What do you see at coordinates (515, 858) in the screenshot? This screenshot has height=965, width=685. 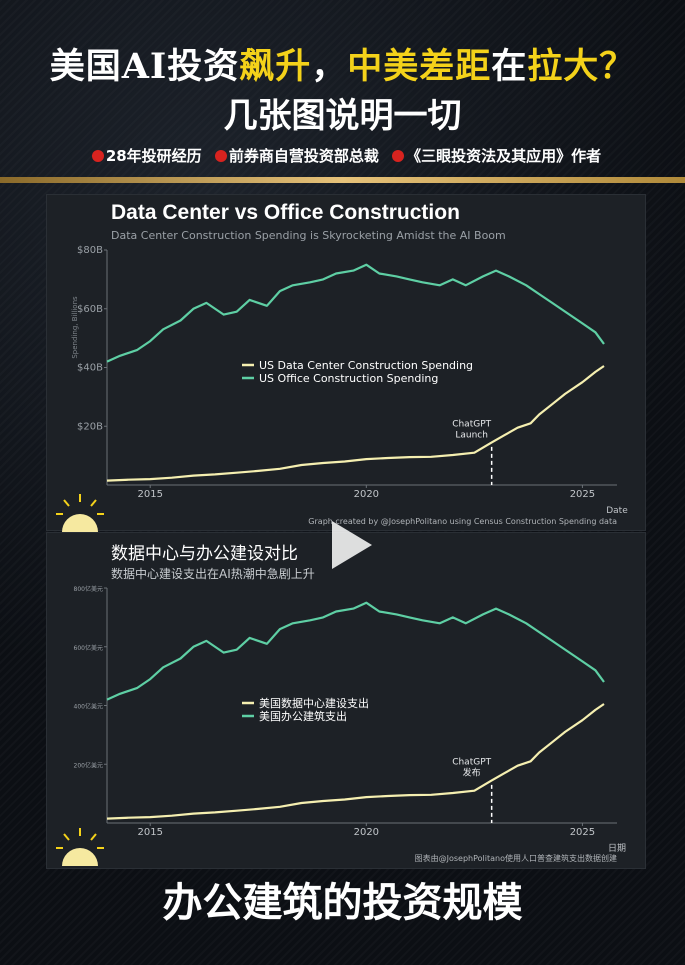 I see `chart-credit: 图表由@JosephPolitano使用人口普查建筑支出数据创建` at bounding box center [515, 858].